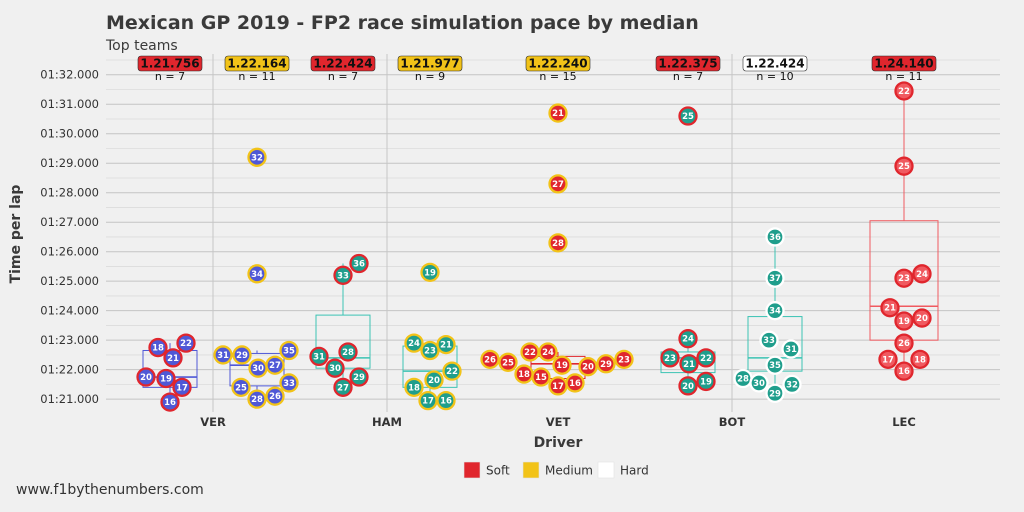  I want to click on box-iqr, so click(257, 369).